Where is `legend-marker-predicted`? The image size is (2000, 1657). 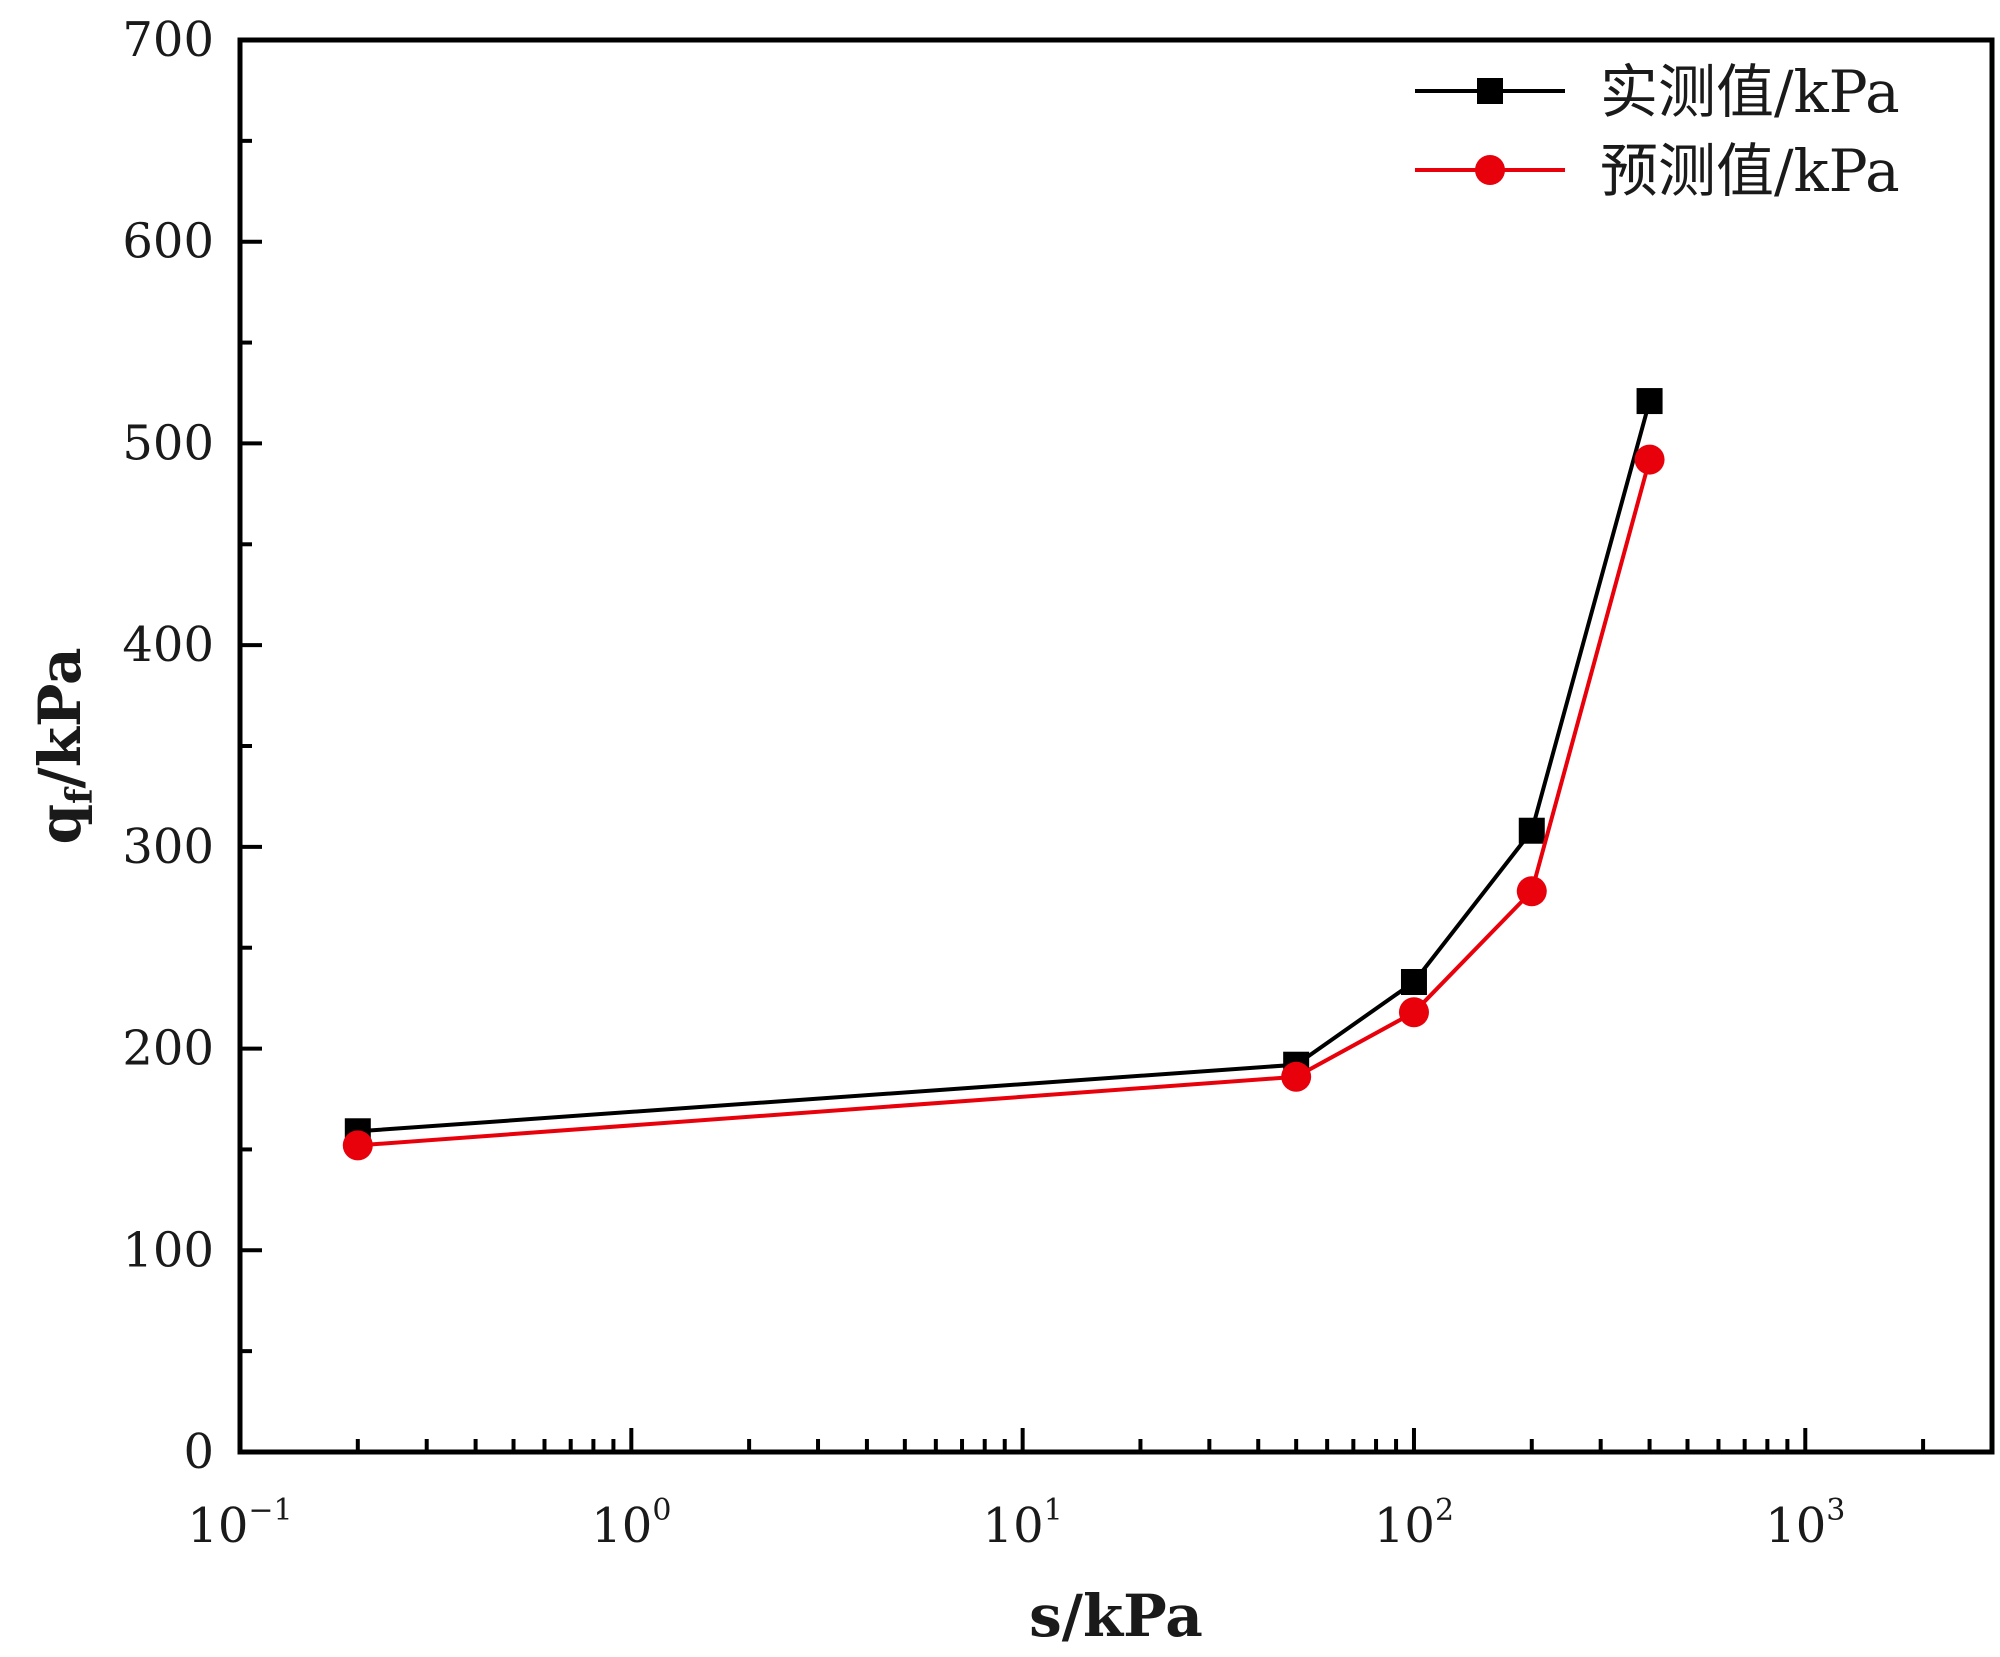
legend-marker-predicted is located at coordinates (1490, 170).